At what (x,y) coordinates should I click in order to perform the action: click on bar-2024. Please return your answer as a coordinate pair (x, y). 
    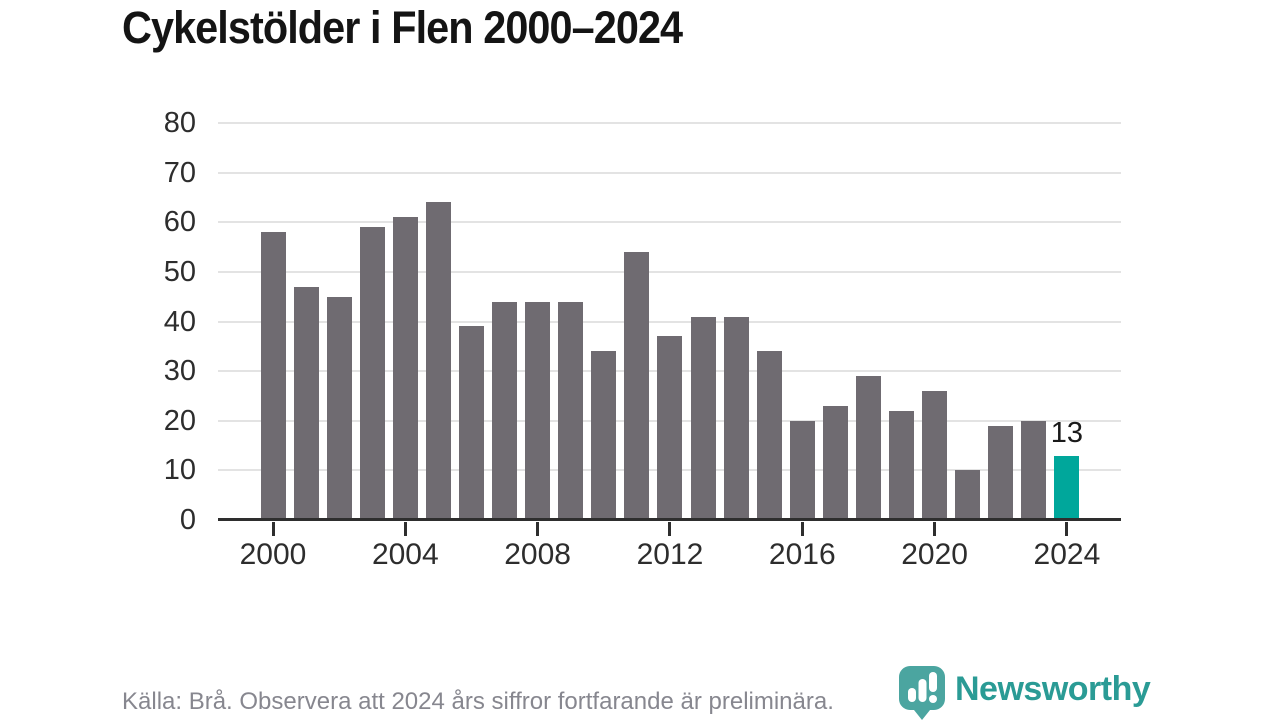
    Looking at the image, I should click on (1067, 487).